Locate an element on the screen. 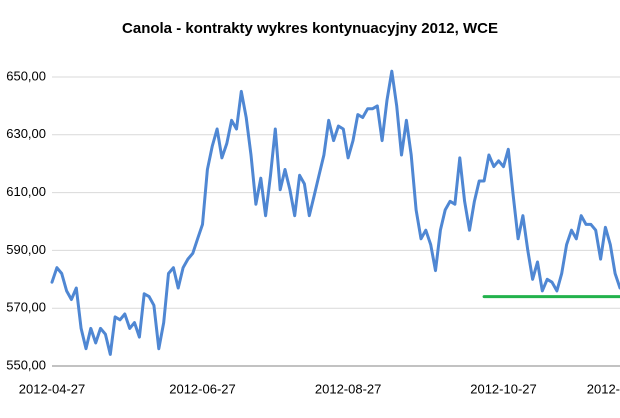 Image resolution: width=620 pixels, height=418 pixels. y-tick-label: 630,00 is located at coordinates (26, 133).